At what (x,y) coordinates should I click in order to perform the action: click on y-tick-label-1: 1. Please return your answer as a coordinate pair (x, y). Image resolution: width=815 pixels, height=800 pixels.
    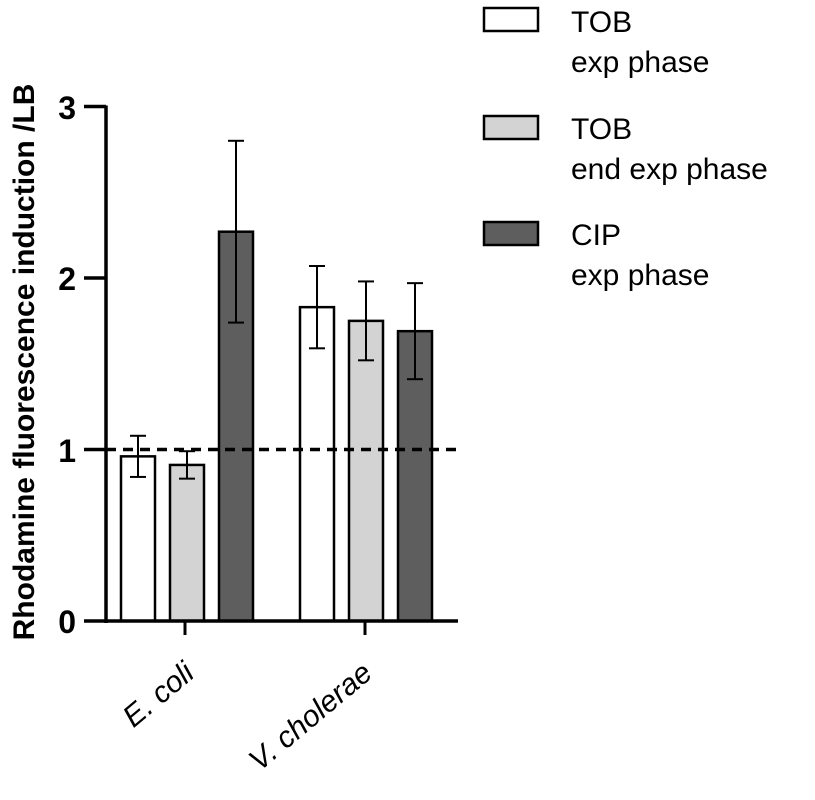
    Looking at the image, I should click on (67, 451).